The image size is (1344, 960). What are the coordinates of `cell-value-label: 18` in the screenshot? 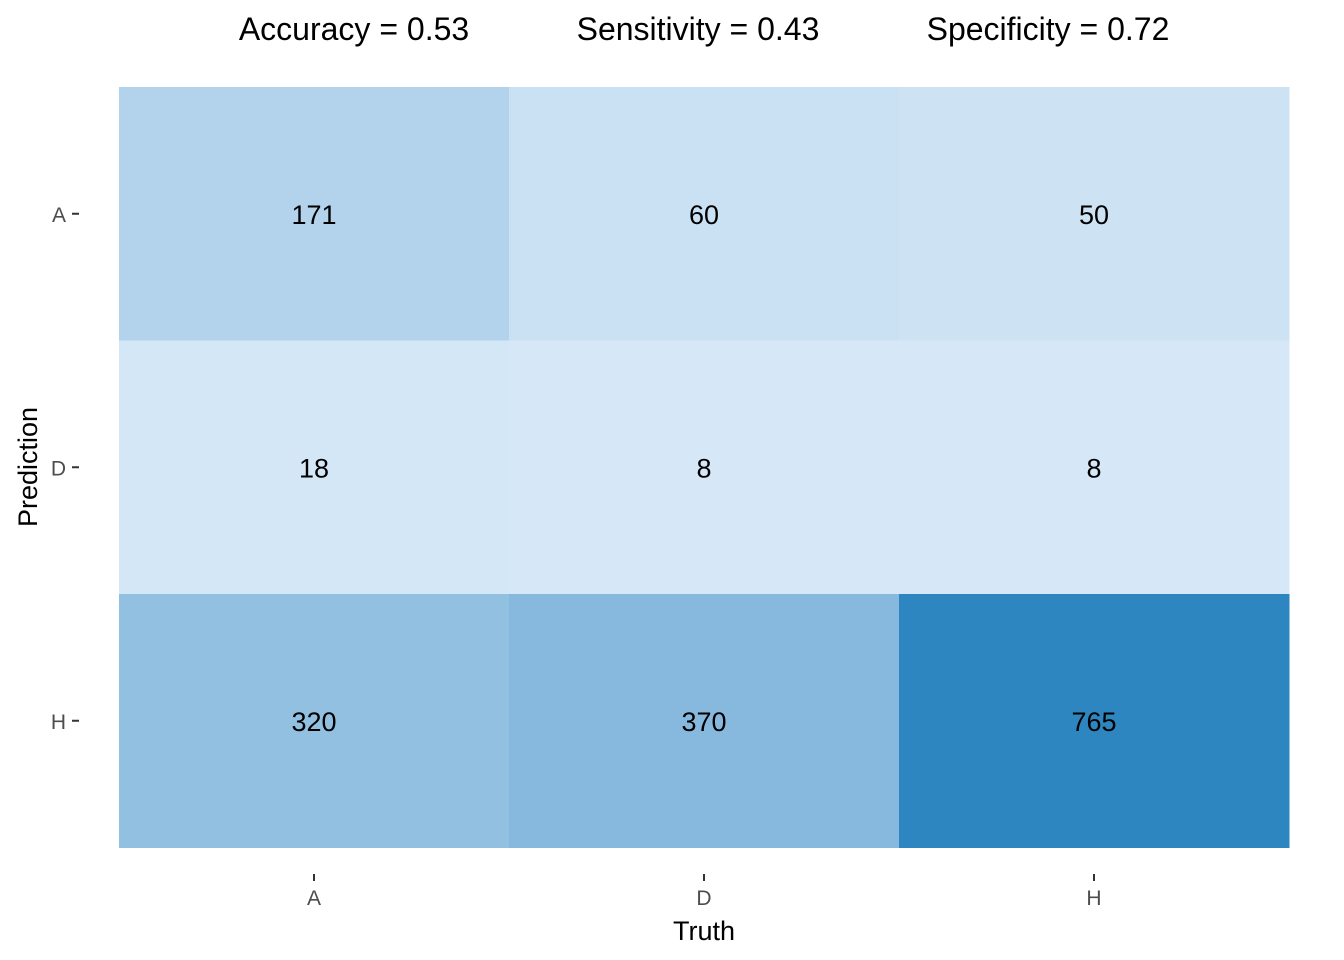 It's located at (314, 468).